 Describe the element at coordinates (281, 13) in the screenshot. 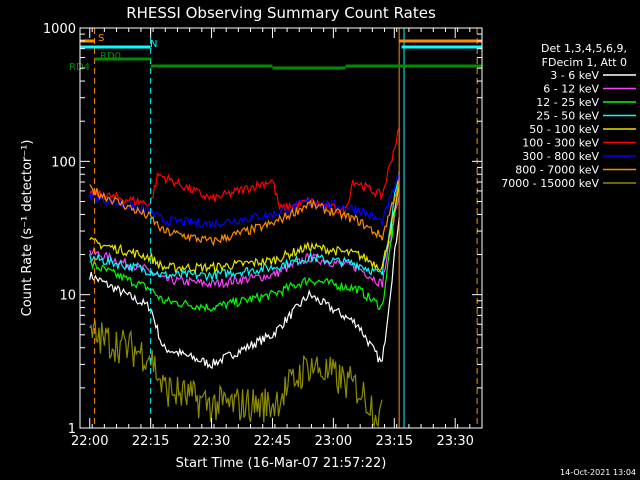

I see `chart-title: RHESSI Observing Summary Count Rates` at that location.